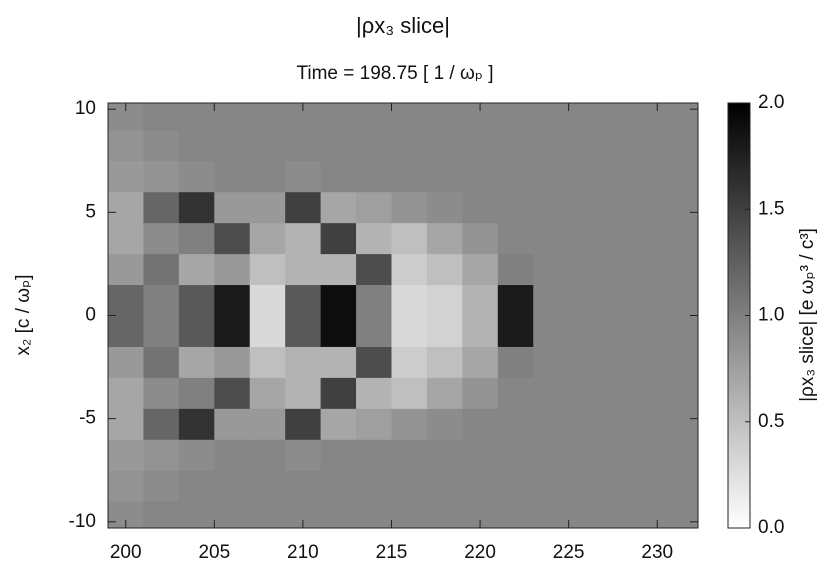 This screenshot has height=575, width=827. What do you see at coordinates (807, 315) in the screenshot?
I see `colorbar-label: |ρx₃ slice| [e ωₚ³ / c³]` at bounding box center [807, 315].